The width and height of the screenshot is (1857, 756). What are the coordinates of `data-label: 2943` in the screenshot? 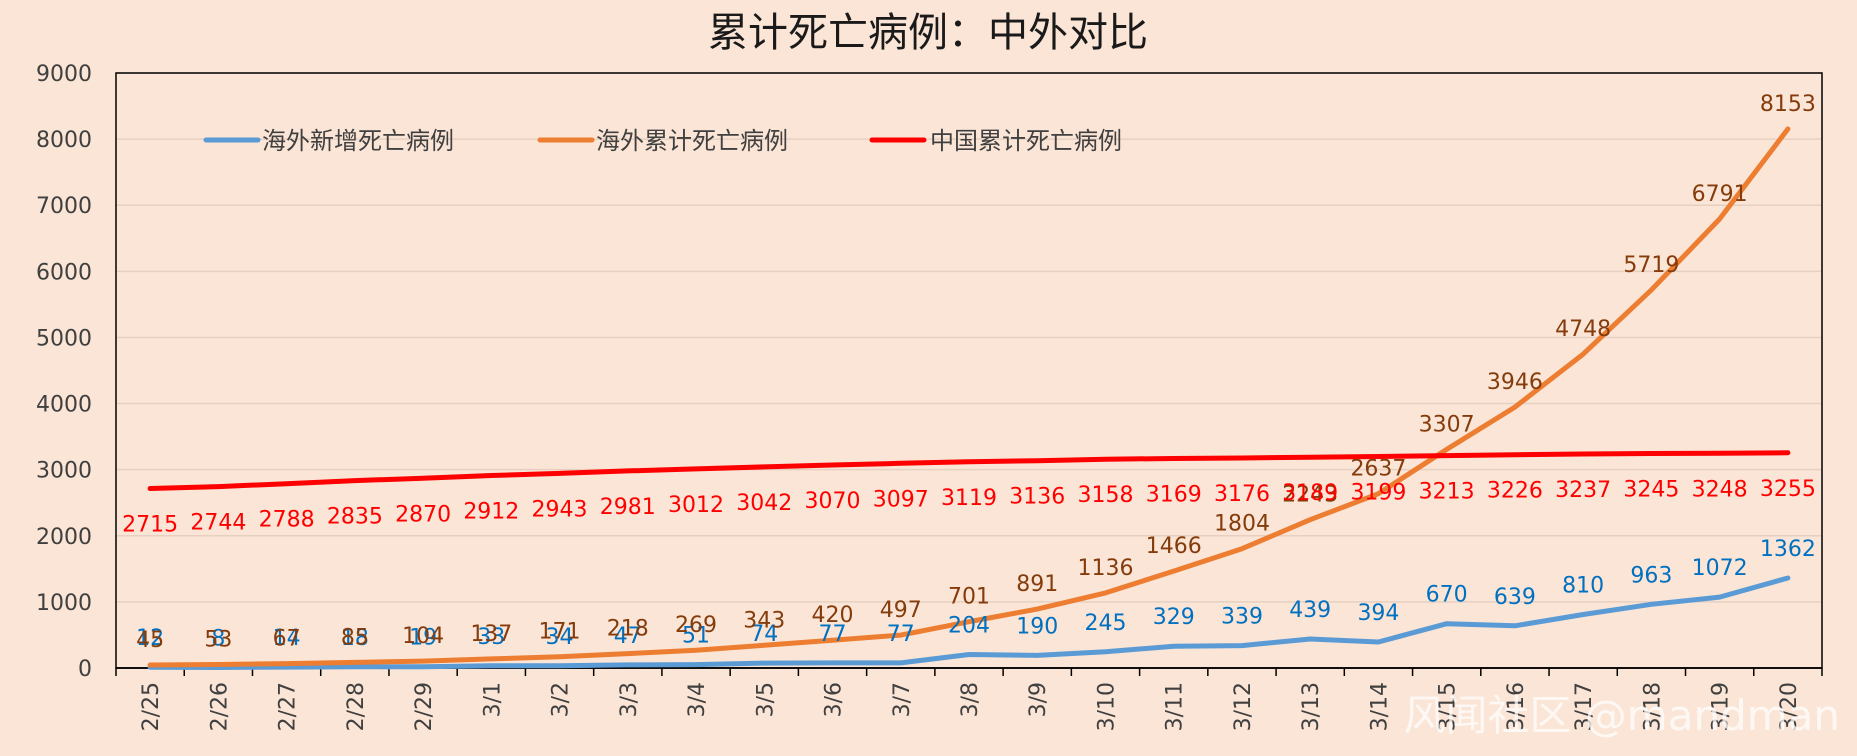 It's located at (560, 509).